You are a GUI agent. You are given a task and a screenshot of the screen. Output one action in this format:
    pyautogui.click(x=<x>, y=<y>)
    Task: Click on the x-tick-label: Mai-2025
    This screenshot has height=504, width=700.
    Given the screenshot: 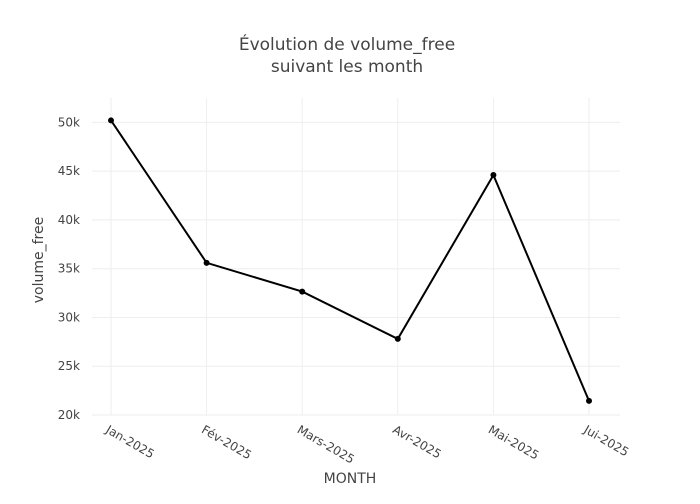 What is the action you would take?
    pyautogui.click(x=513, y=442)
    